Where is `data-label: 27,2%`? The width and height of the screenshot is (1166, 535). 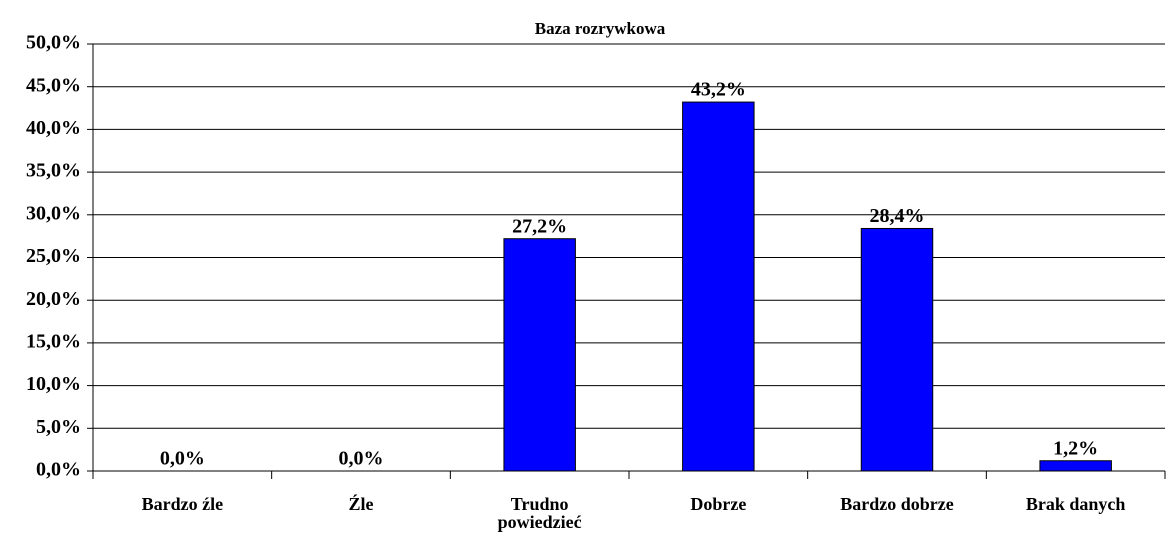 data-label: 27,2% is located at coordinates (539, 226).